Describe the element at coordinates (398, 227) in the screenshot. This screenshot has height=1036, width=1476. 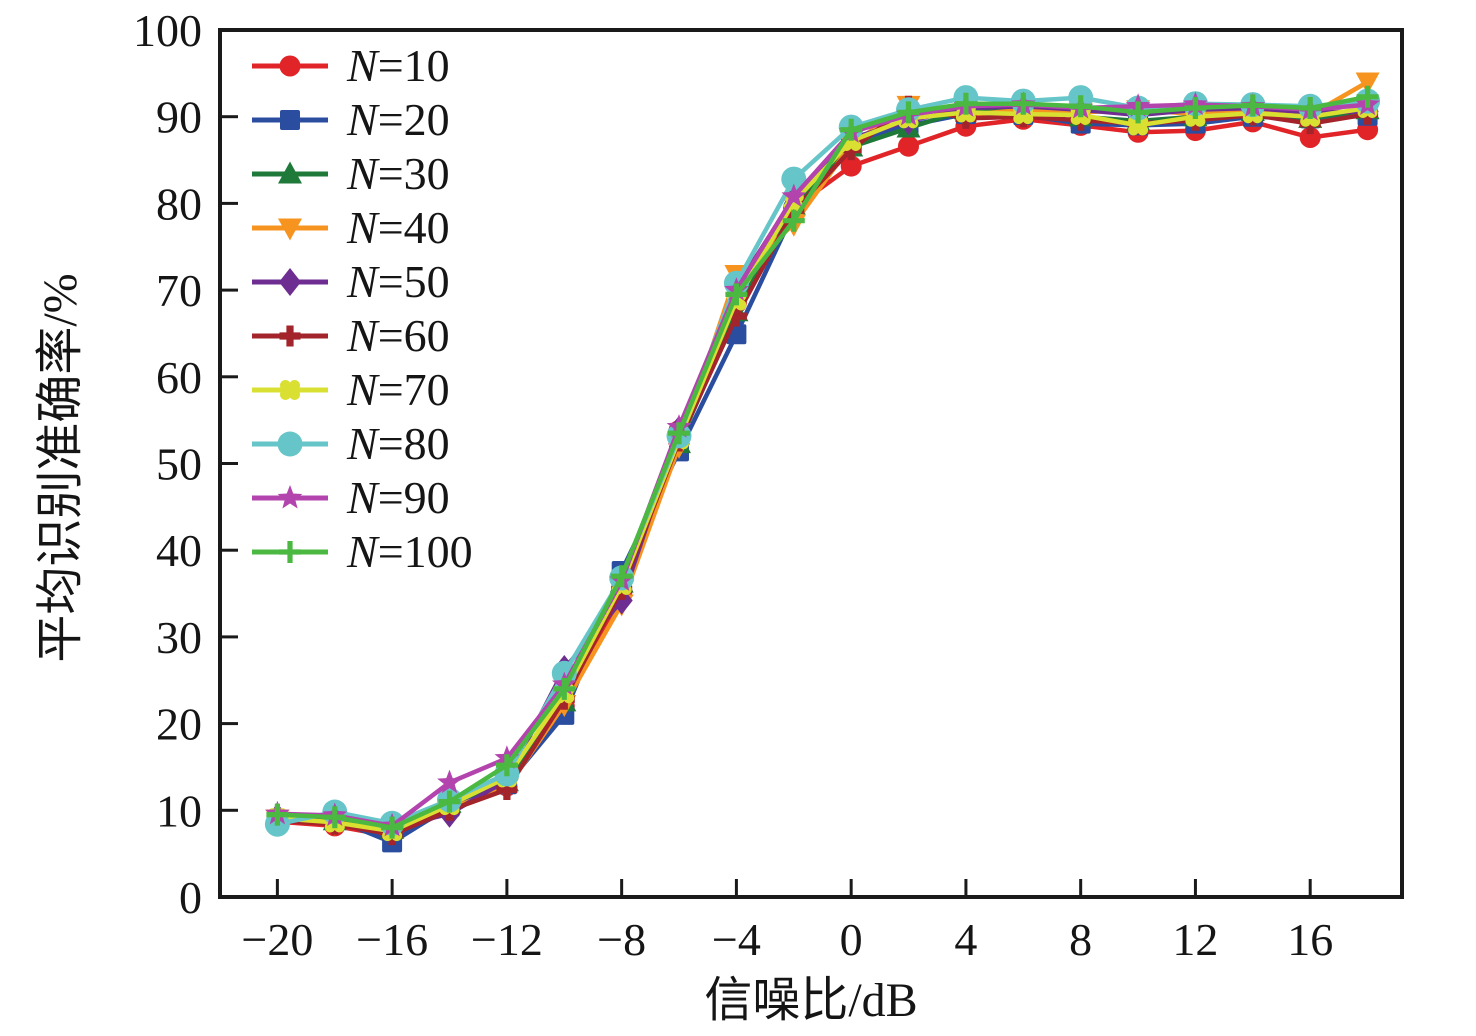
I see `legend-label: N=40` at that location.